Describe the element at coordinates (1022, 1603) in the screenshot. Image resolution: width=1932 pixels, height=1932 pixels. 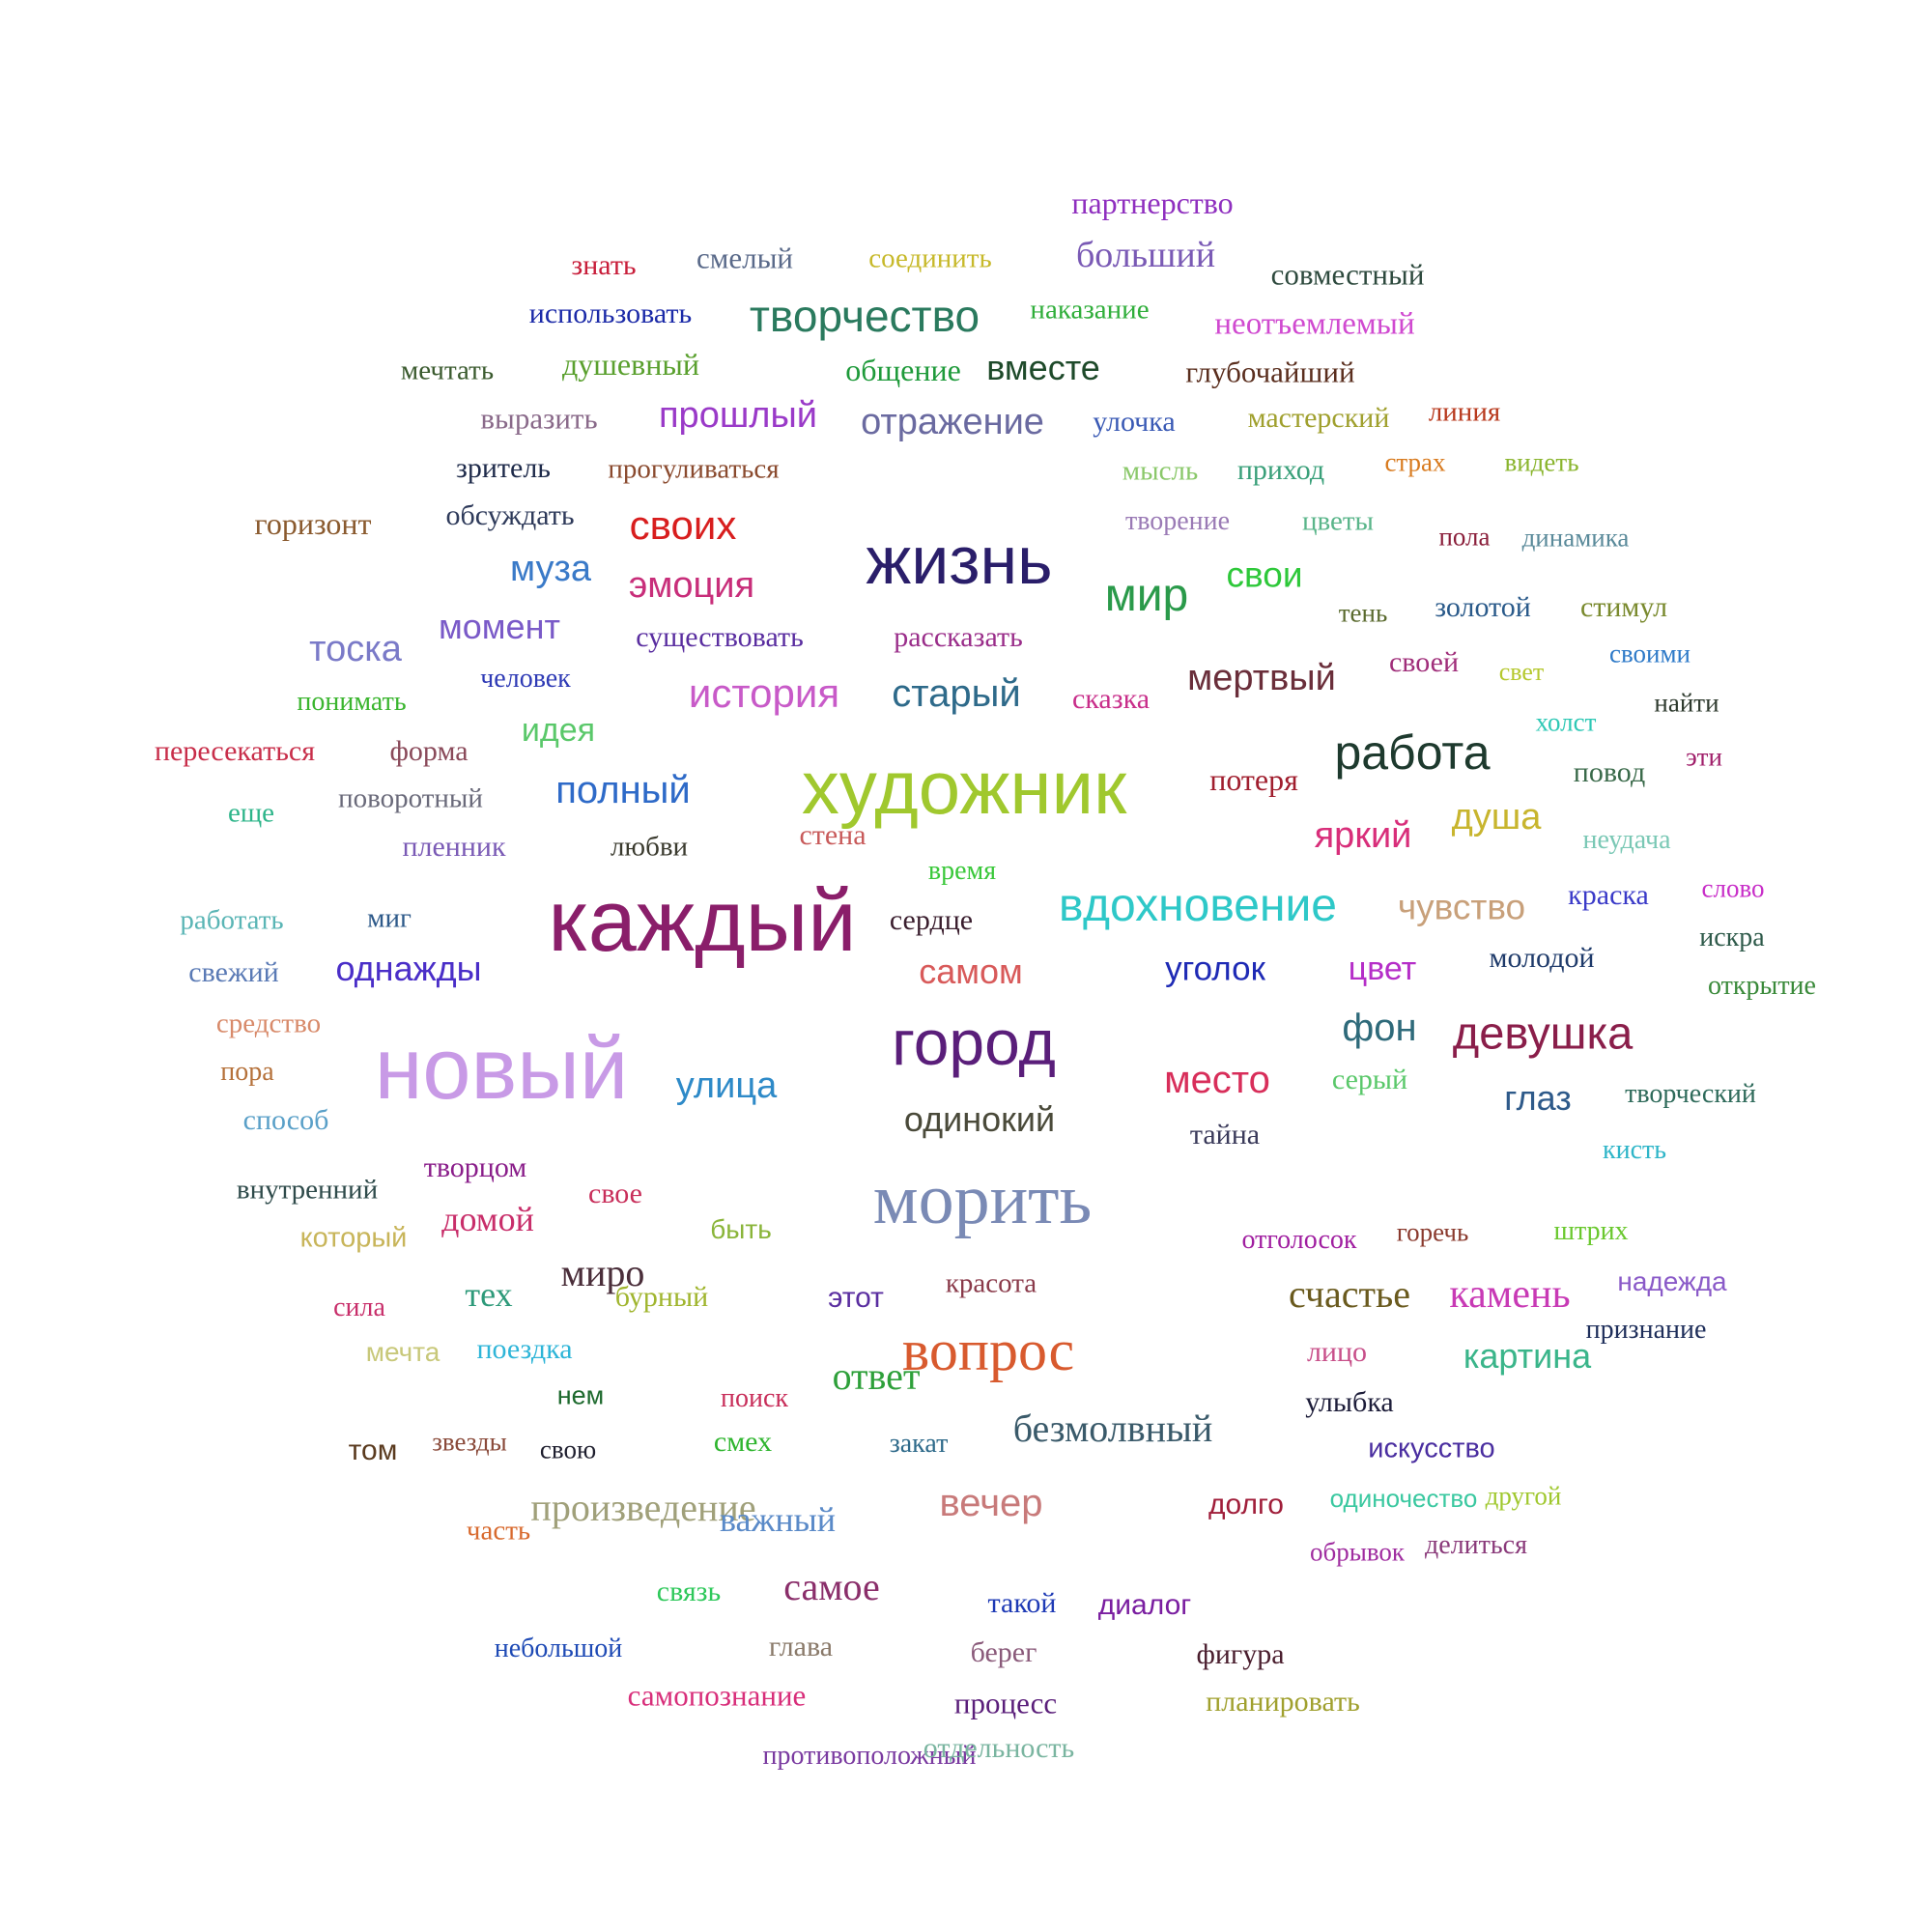
I see `cloud-word: такой` at that location.